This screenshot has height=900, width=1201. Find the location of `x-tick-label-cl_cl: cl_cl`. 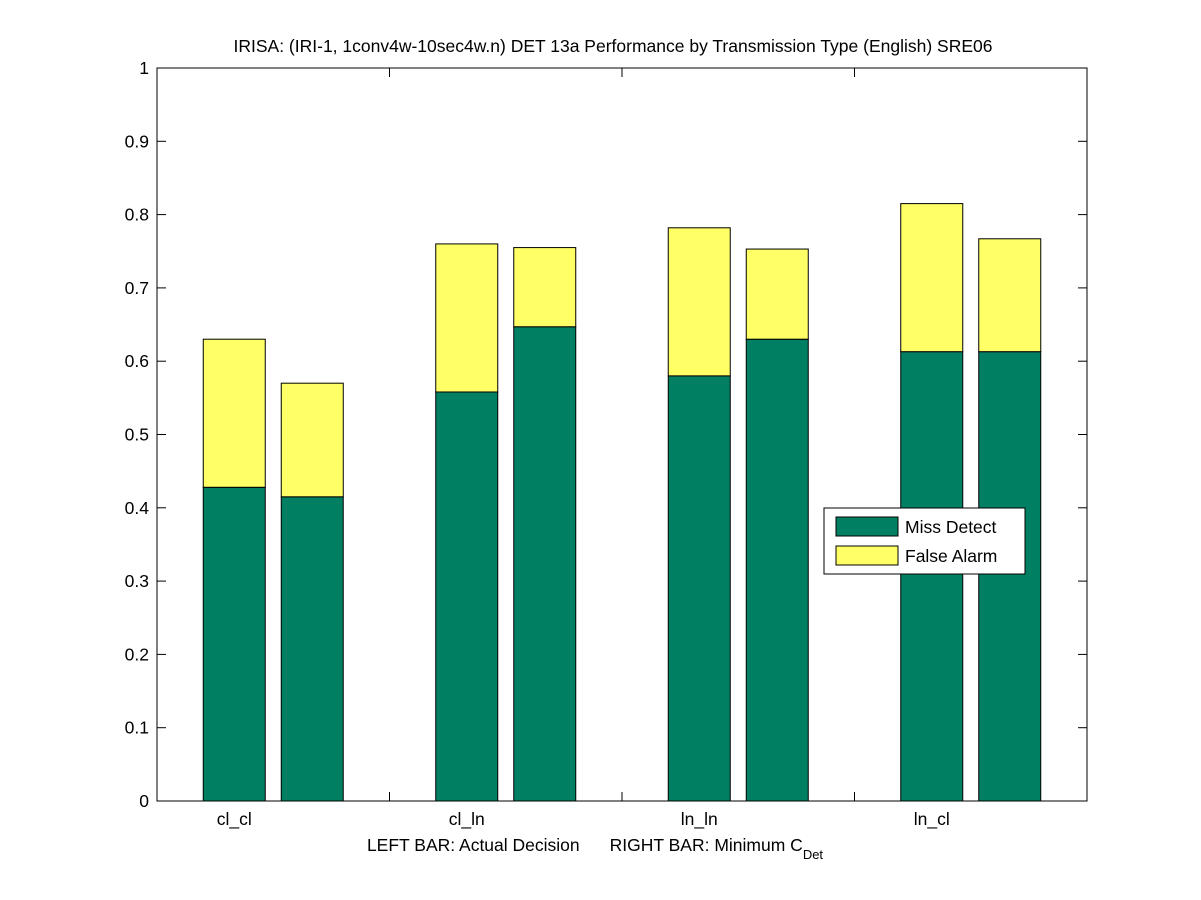

x-tick-label-cl_cl: cl_cl is located at coordinates (234, 819).